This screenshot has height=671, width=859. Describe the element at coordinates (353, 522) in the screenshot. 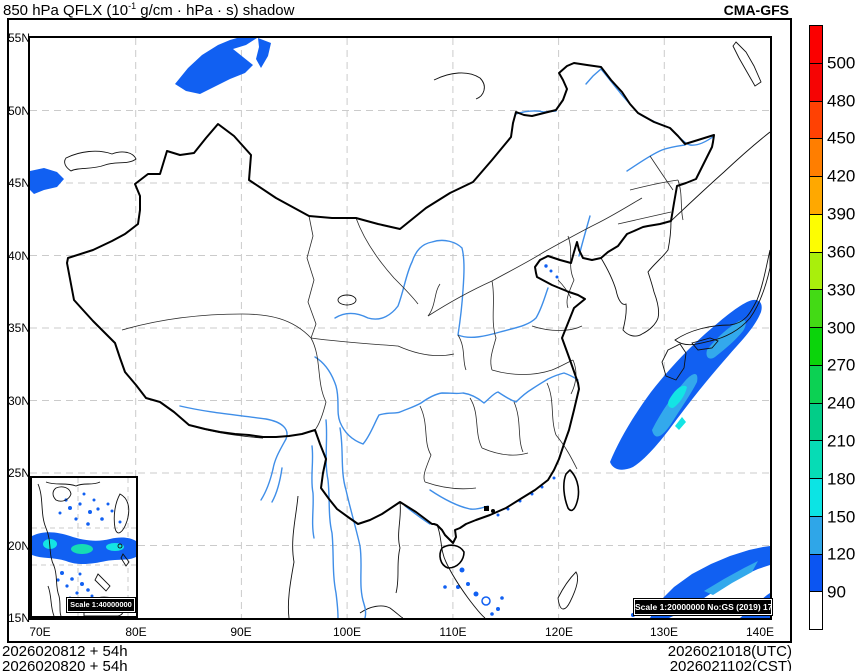

I see `mekong` at that location.